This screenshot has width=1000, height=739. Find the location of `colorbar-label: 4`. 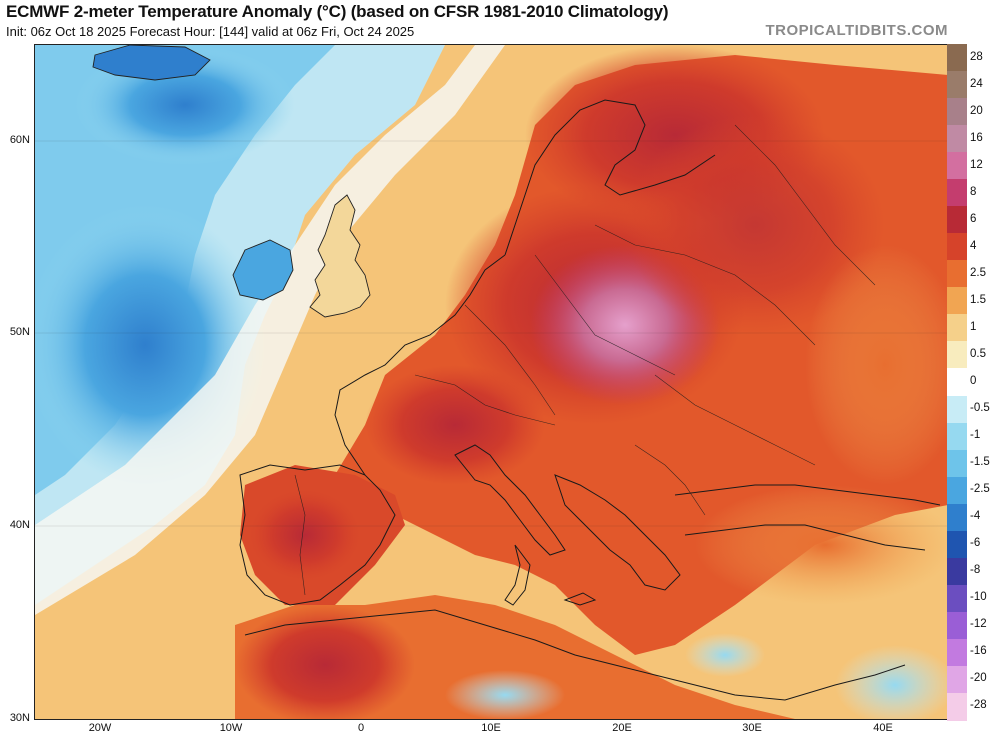

colorbar-label: 4 is located at coordinates (973, 245).